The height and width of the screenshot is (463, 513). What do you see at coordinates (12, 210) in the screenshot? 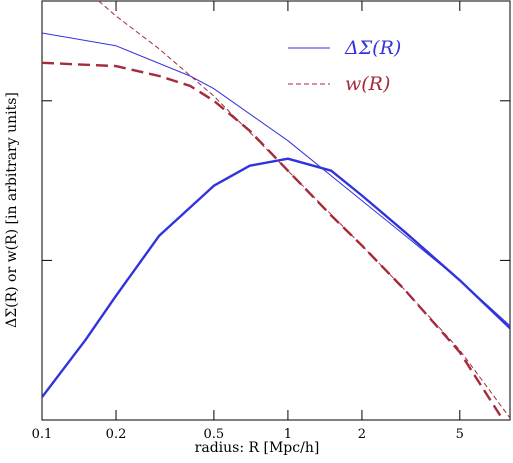
I see `y-axis-label: ΔΣ(R) or w(R) [in arbitrary units]` at bounding box center [12, 210].